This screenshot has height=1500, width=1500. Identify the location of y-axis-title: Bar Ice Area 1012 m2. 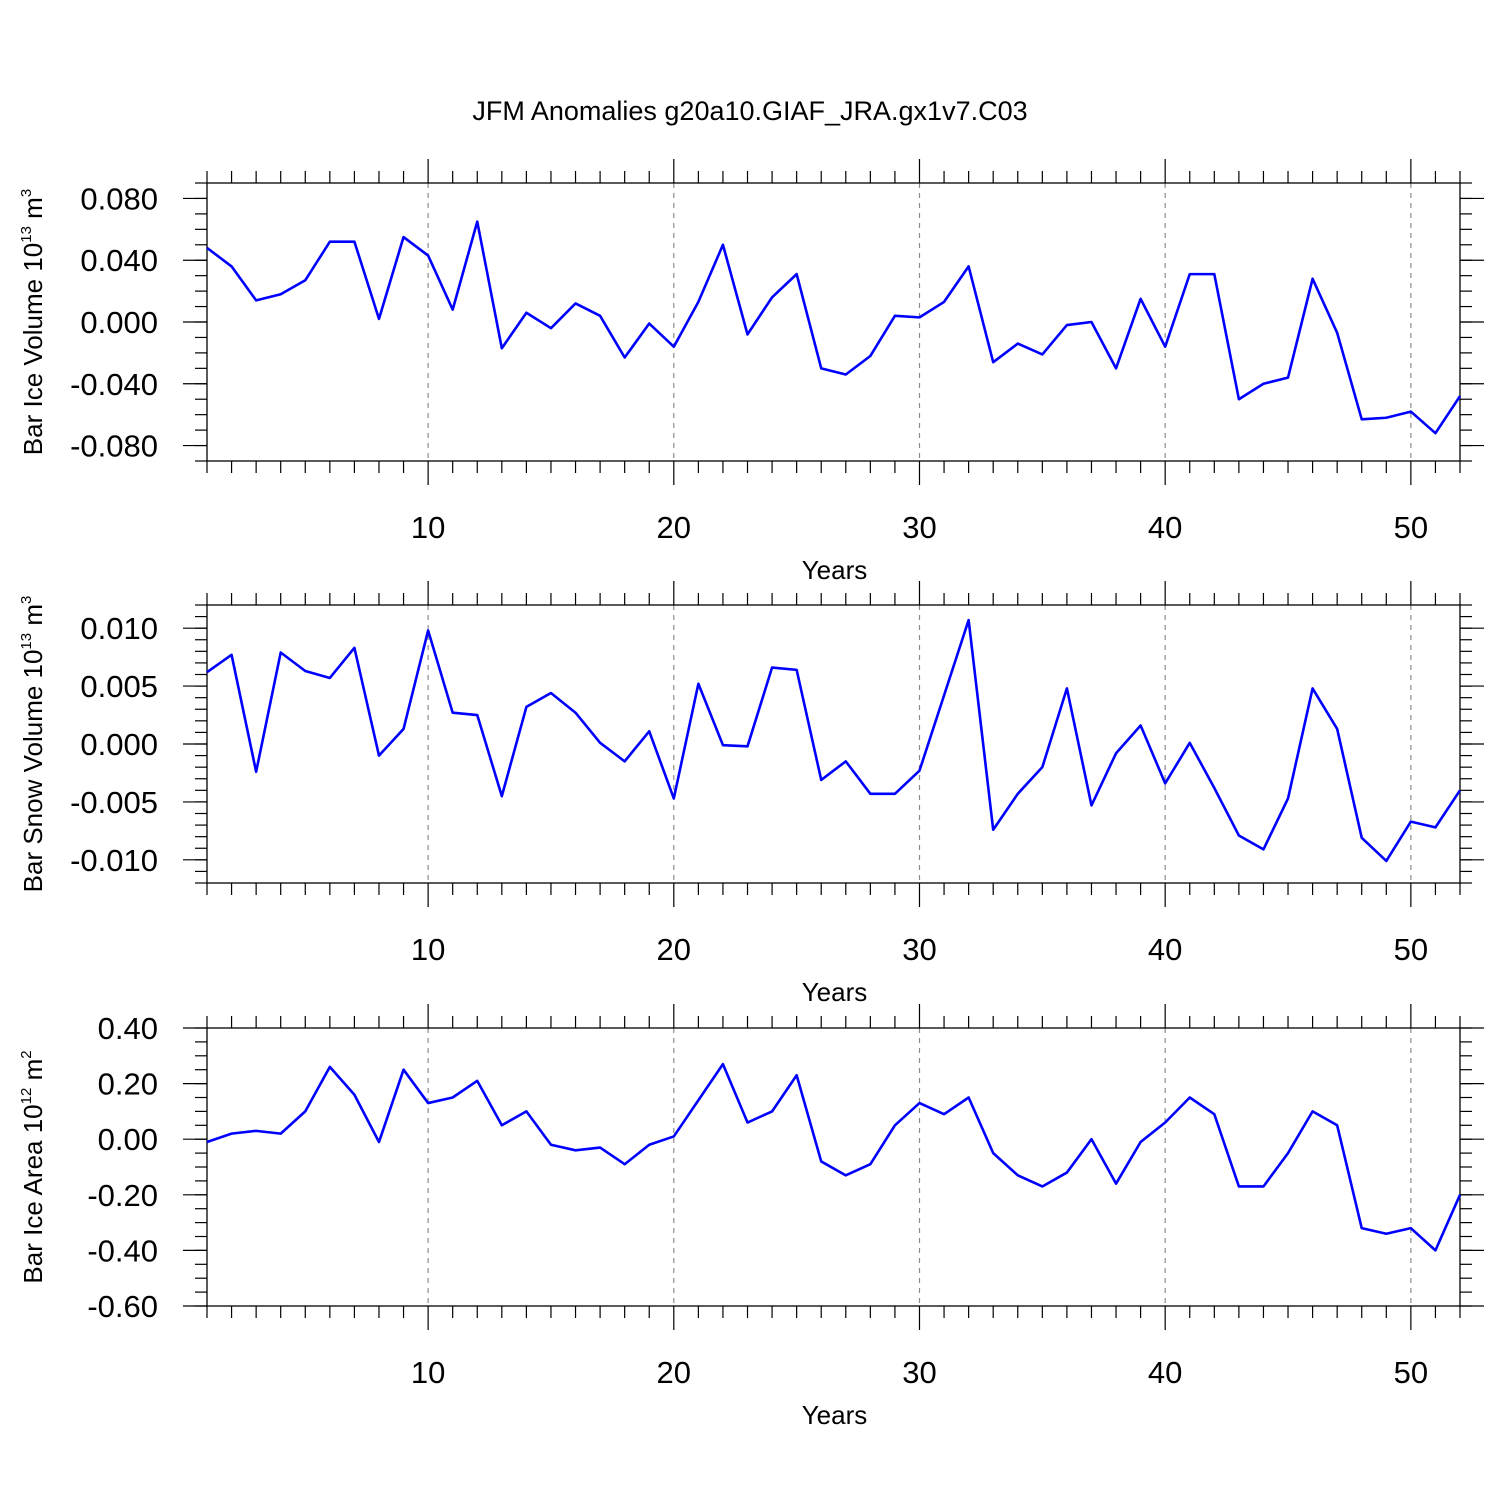
(33, 1166).